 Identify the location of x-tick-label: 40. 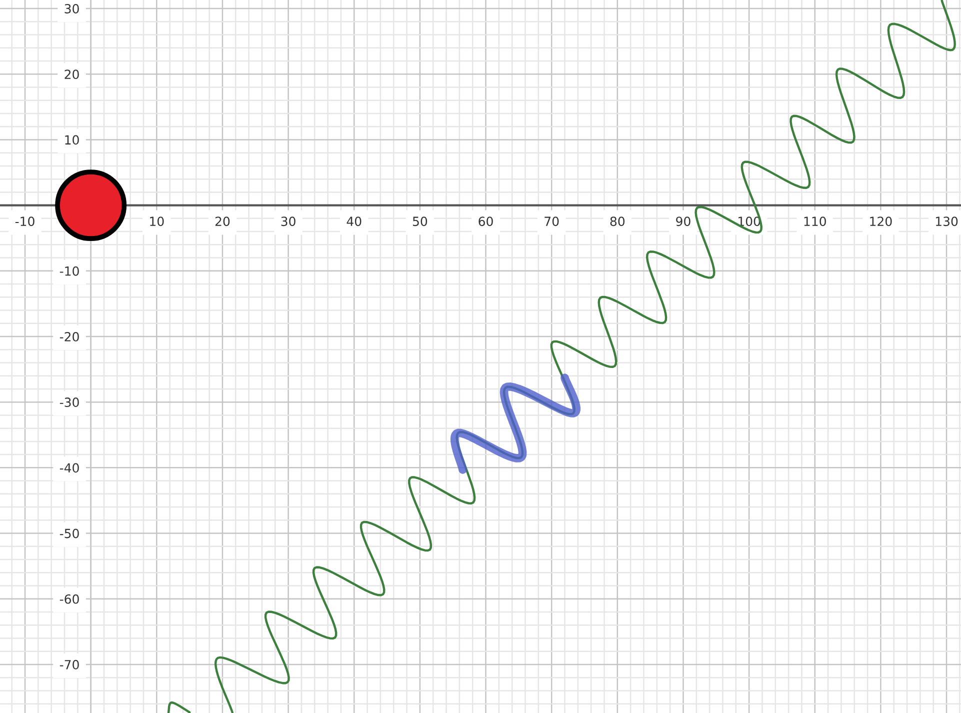
(354, 221).